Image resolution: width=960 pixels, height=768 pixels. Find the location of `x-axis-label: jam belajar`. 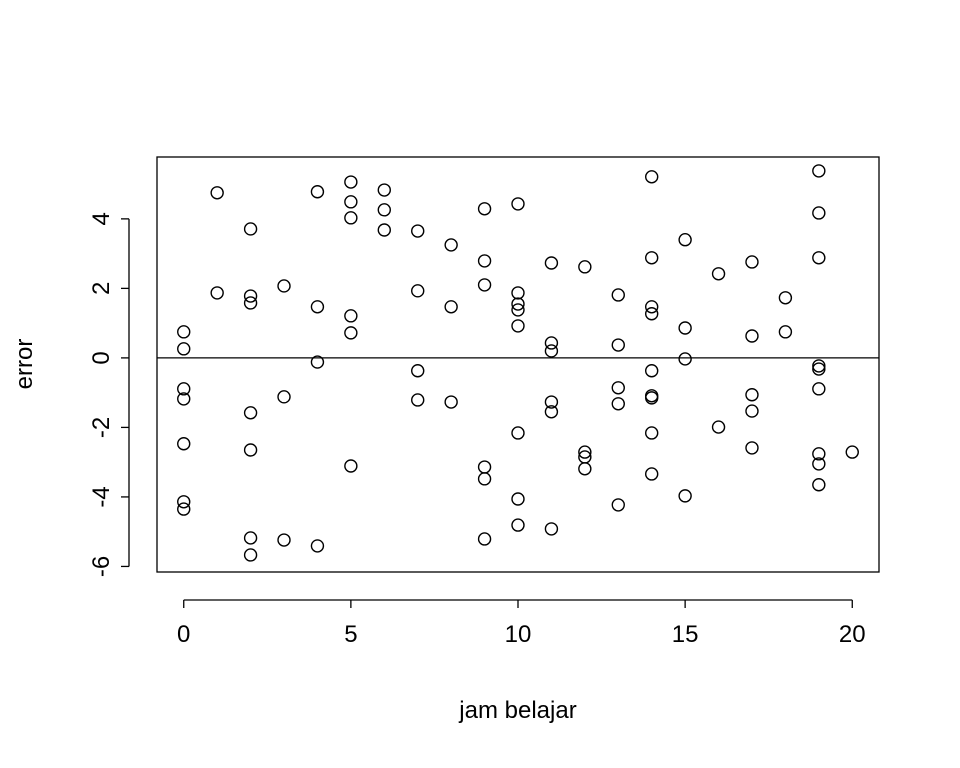

x-axis-label: jam belajar is located at coordinates (517, 710).